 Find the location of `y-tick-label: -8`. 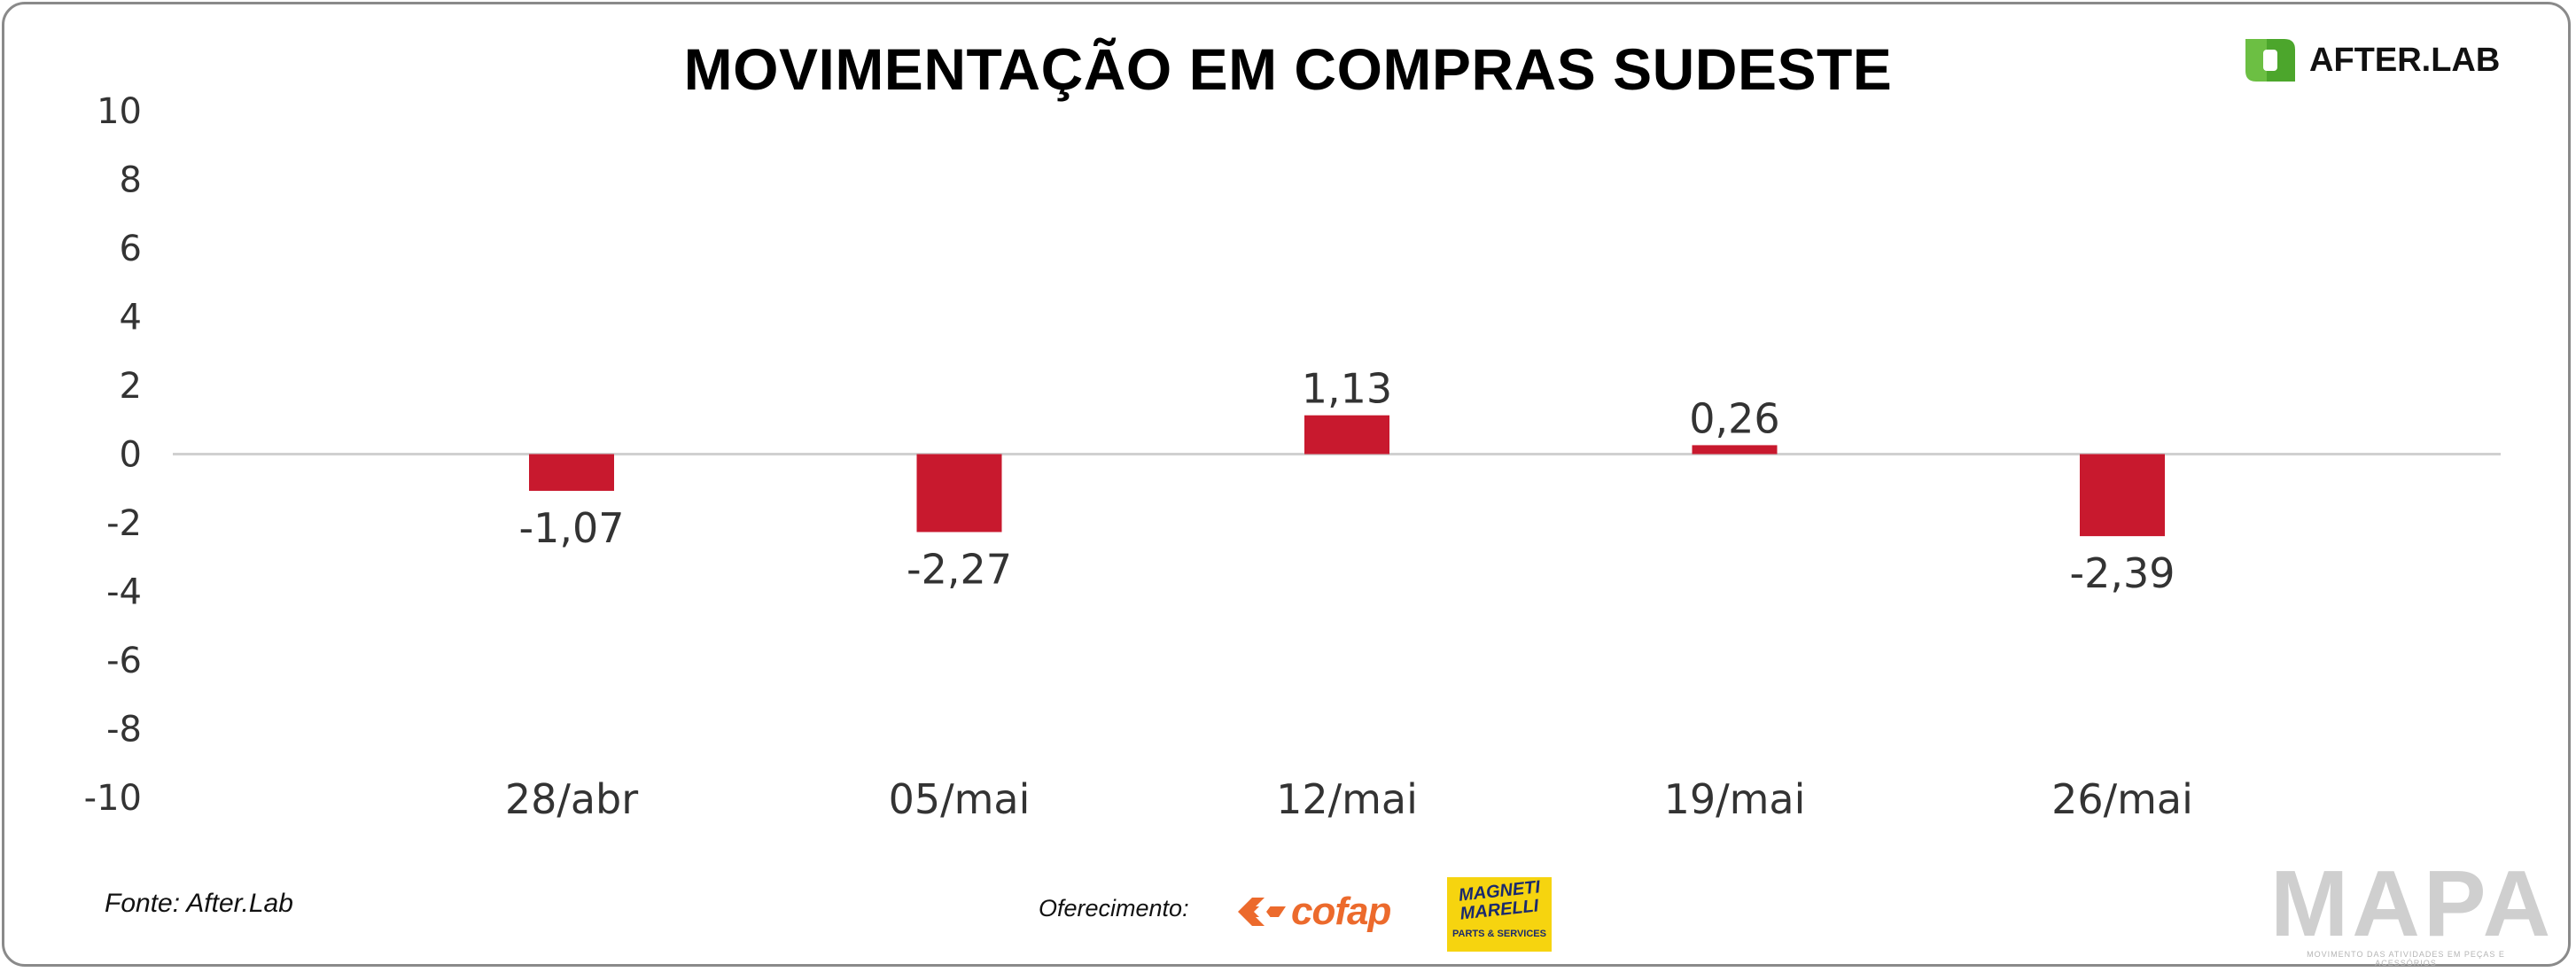

y-tick-label: -8 is located at coordinates (124, 730).